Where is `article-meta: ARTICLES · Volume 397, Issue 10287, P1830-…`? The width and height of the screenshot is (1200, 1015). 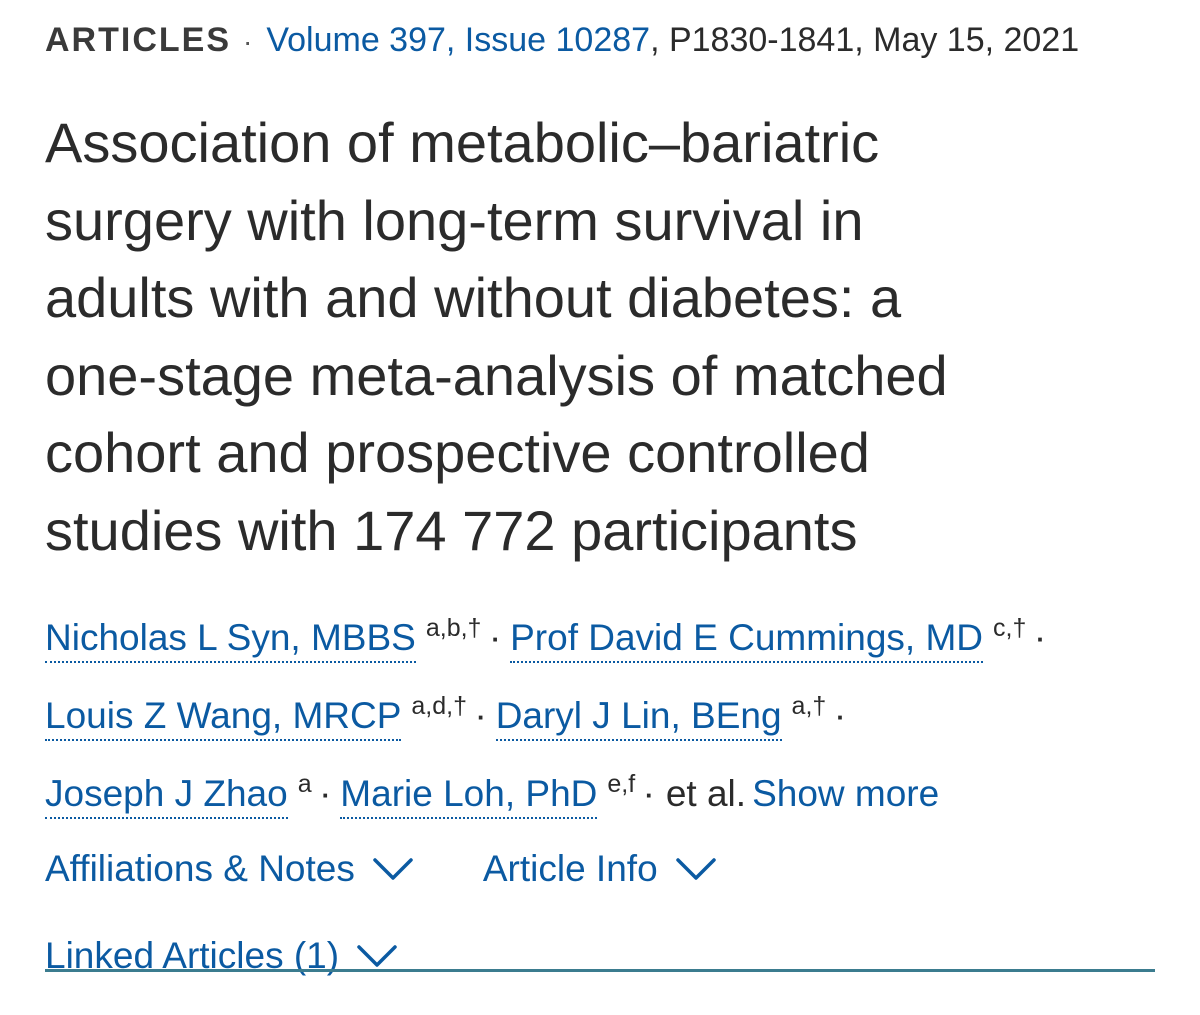
article-meta: ARTICLES · Volume 397, Issue 10287, P1830-… is located at coordinates (600, 41).